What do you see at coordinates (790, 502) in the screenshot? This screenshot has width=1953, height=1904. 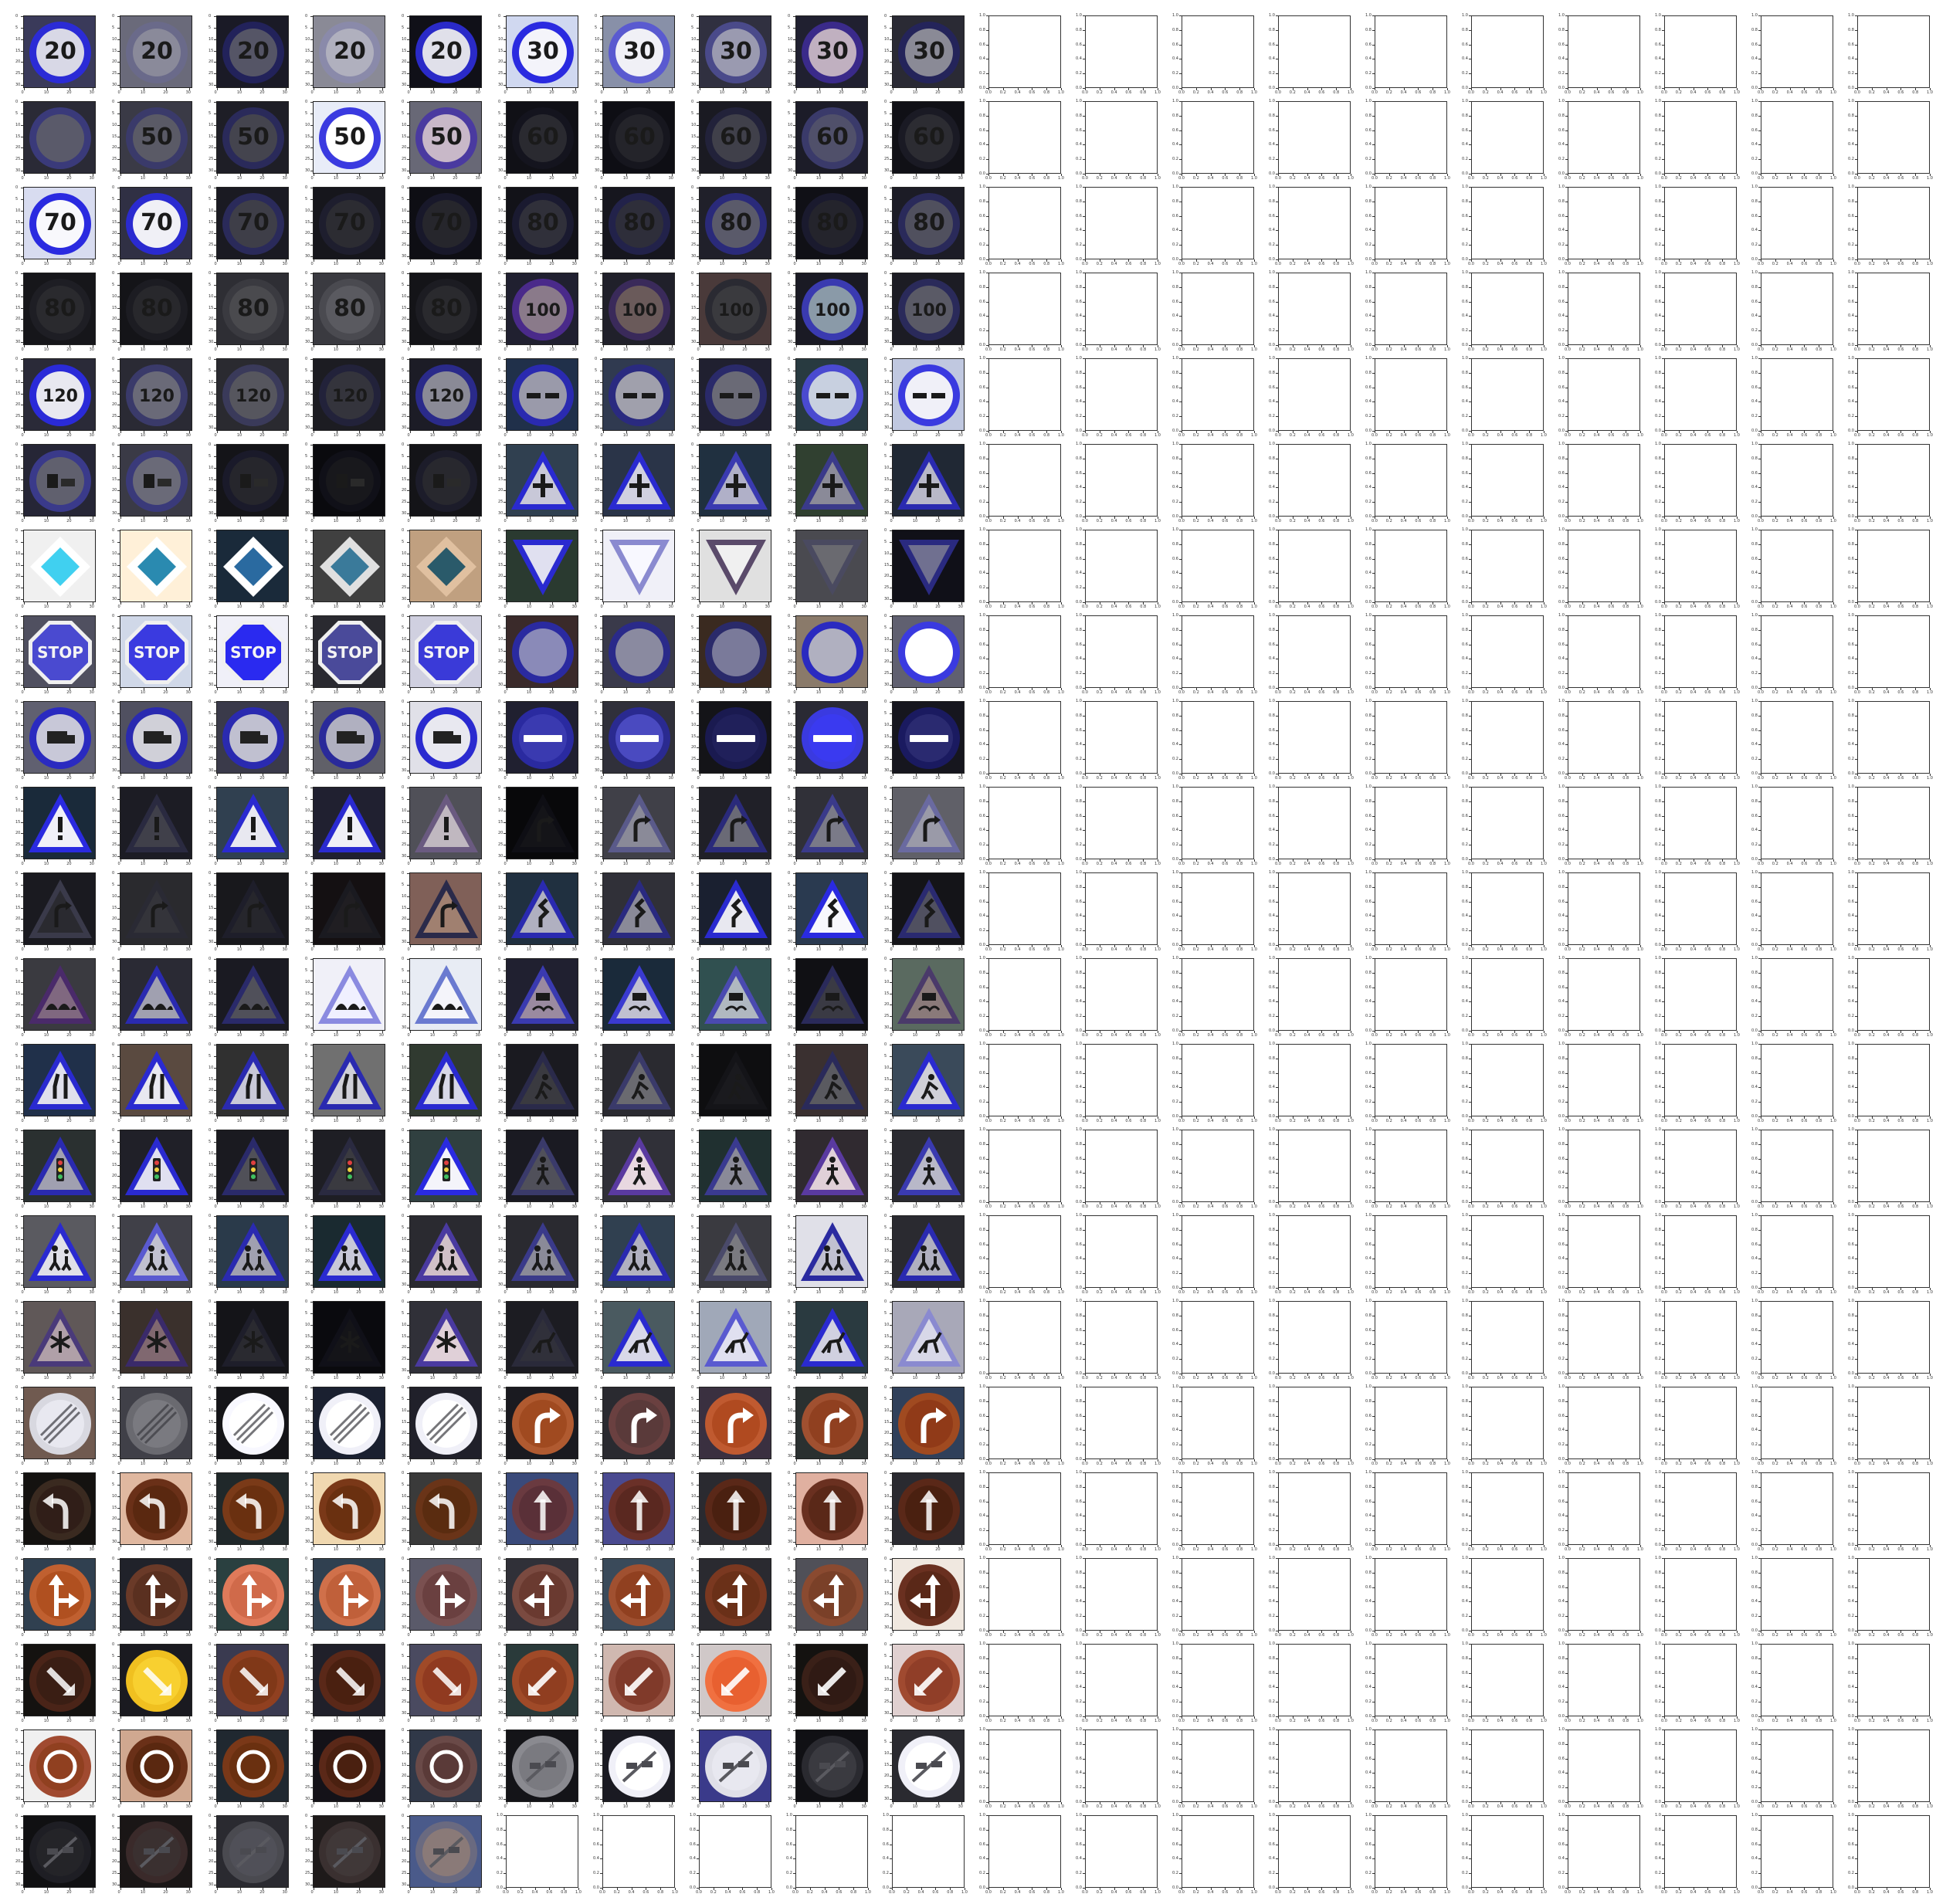 I see `y-tick-label: 25` at bounding box center [790, 502].